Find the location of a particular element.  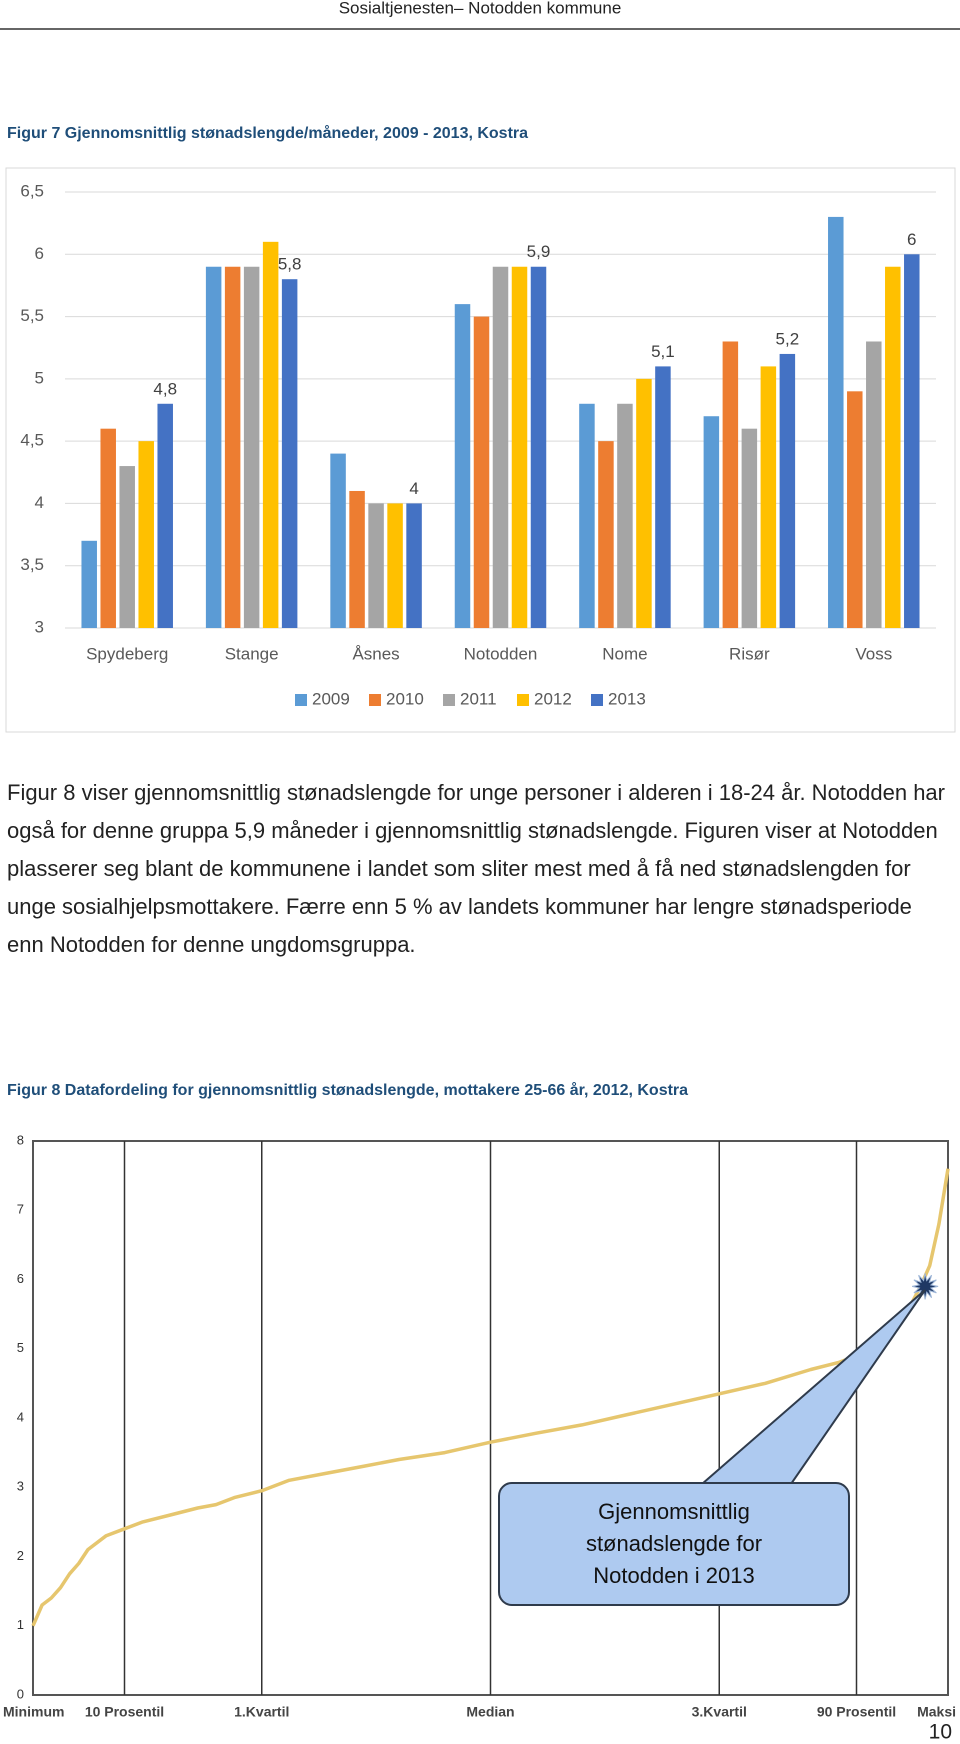

x-tick-label: Risør is located at coordinates (749, 653).